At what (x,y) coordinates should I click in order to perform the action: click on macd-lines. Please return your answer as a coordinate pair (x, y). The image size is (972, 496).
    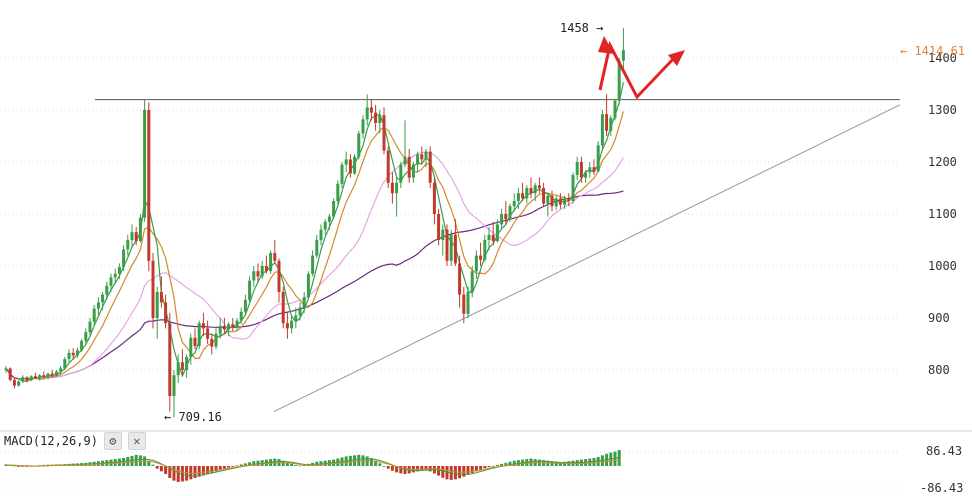
    Looking at the image, I should click on (312, 466).